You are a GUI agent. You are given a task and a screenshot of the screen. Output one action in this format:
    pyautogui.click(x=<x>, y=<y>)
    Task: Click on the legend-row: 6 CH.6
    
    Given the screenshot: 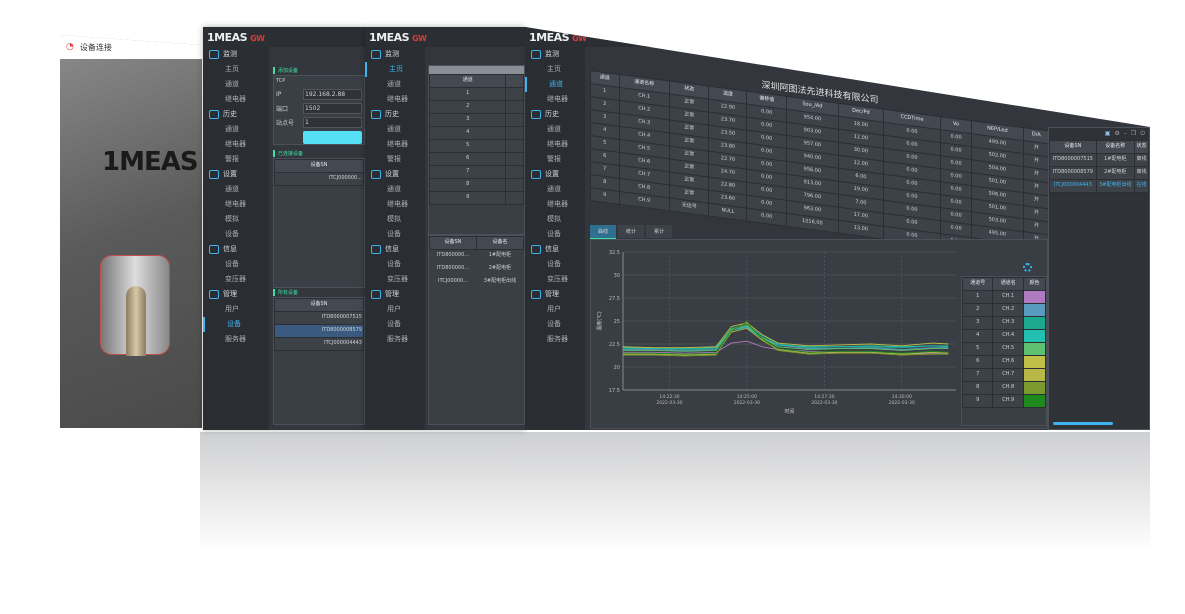 What is the action you would take?
    pyautogui.click(x=1004, y=362)
    